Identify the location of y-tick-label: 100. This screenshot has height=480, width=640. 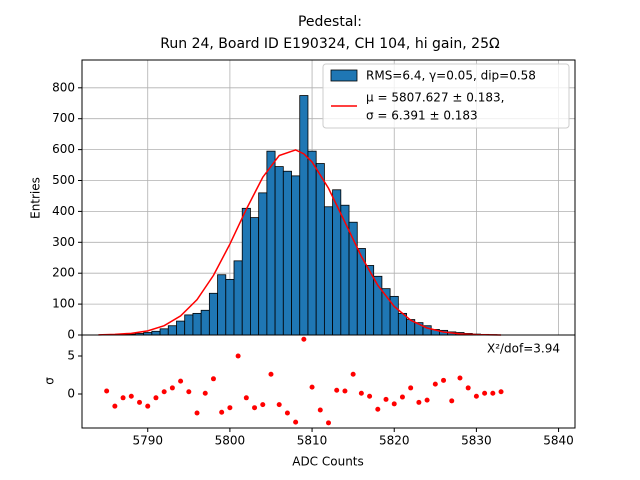
(63, 304).